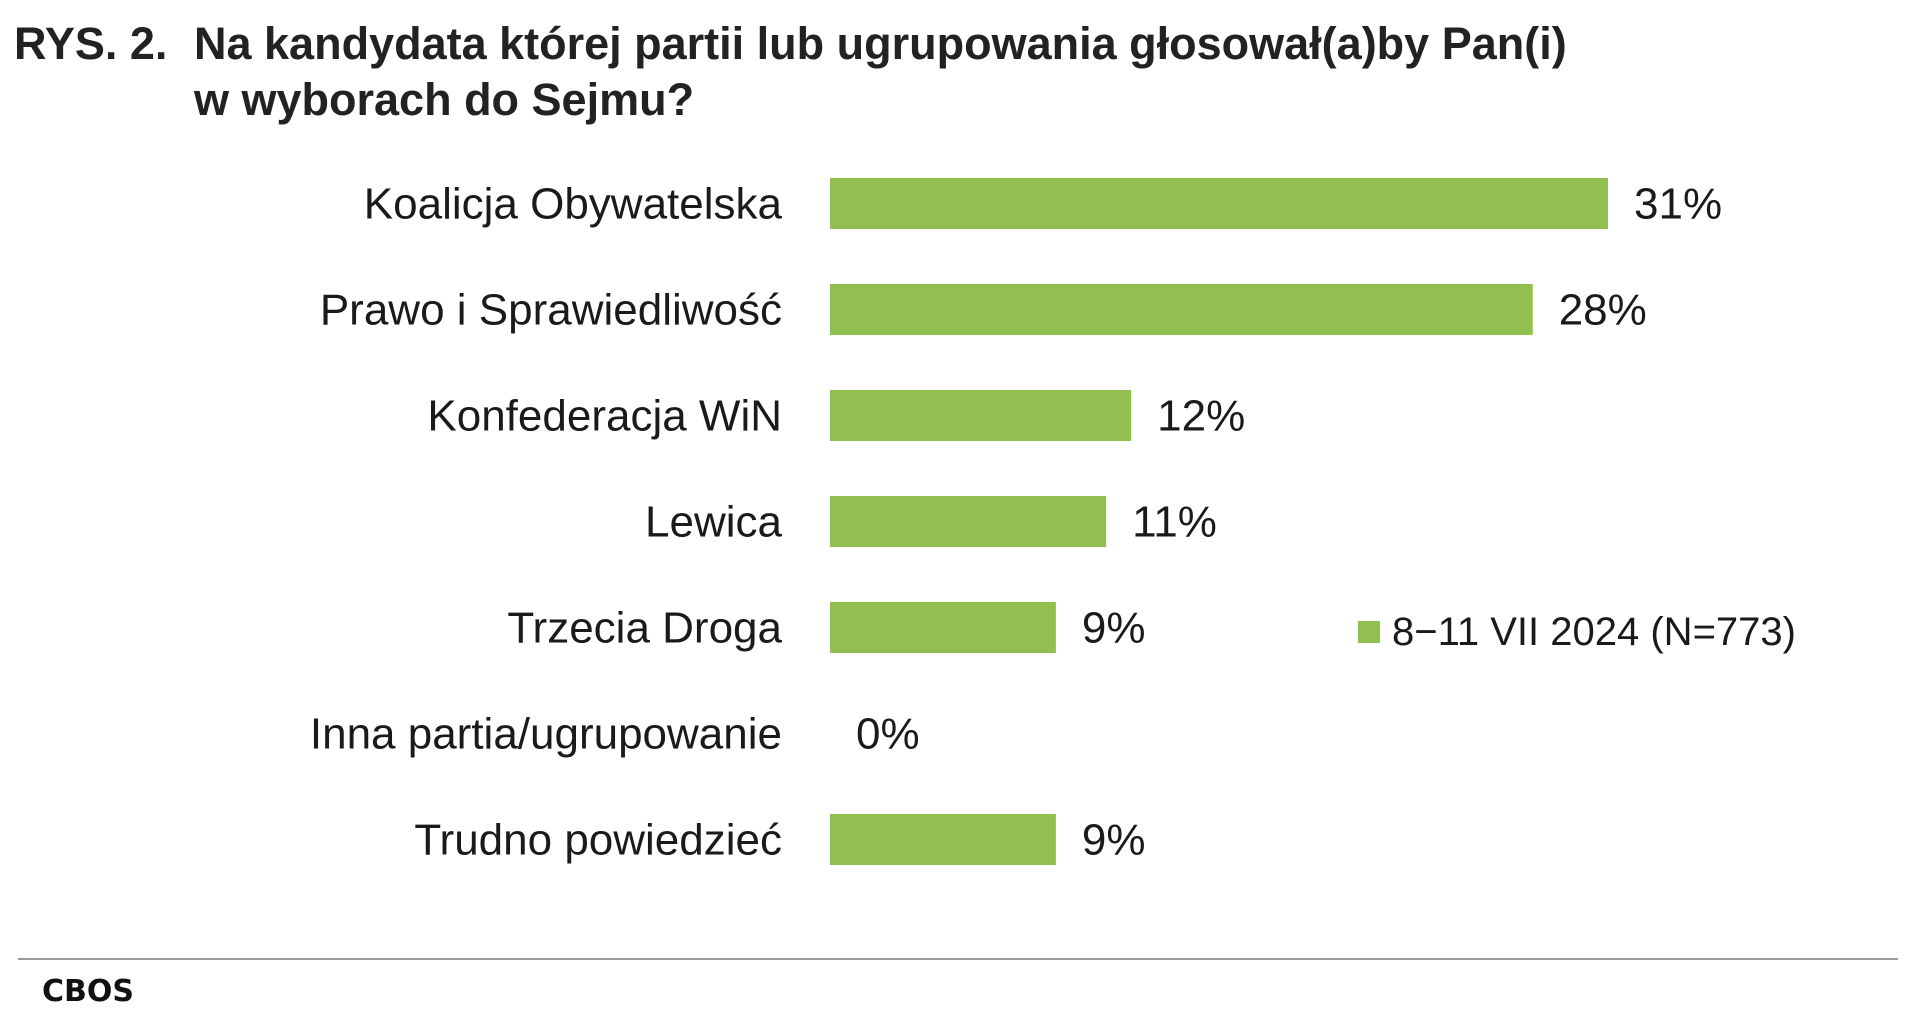 The image size is (1909, 1011). I want to click on category-label: Trzecia Droga, so click(644, 628).